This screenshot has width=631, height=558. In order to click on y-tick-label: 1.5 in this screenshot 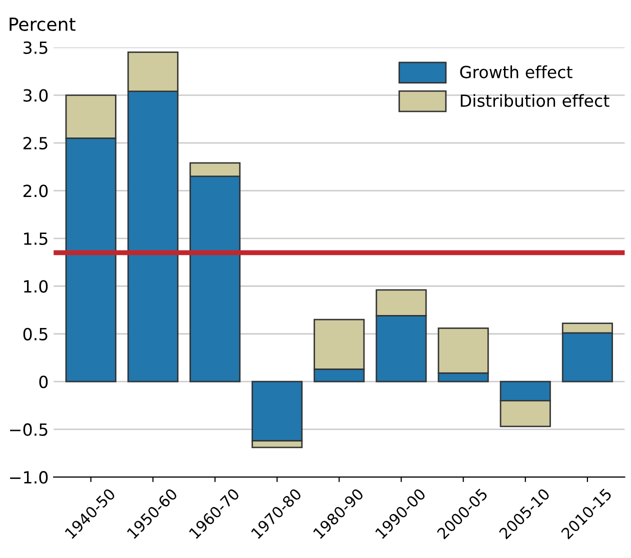, I will do `click(36, 238)`.